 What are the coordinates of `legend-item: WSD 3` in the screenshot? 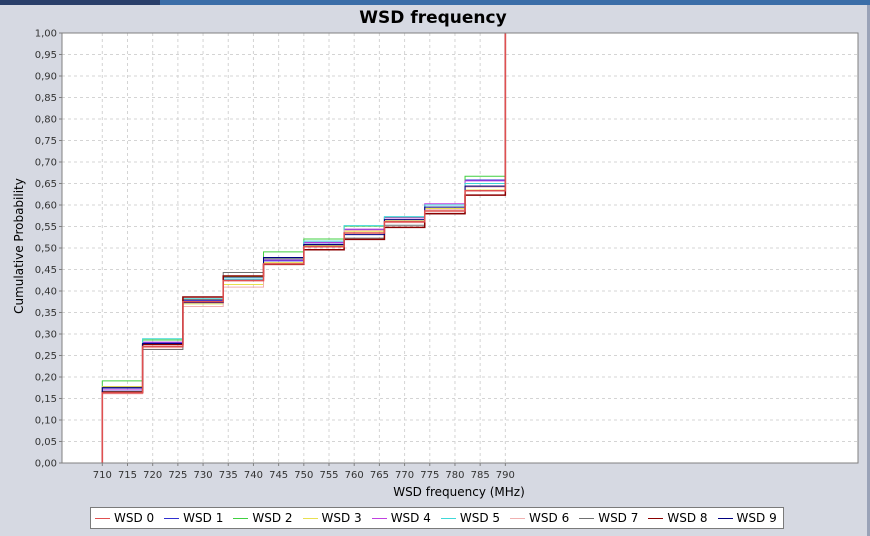 It's located at (332, 518).